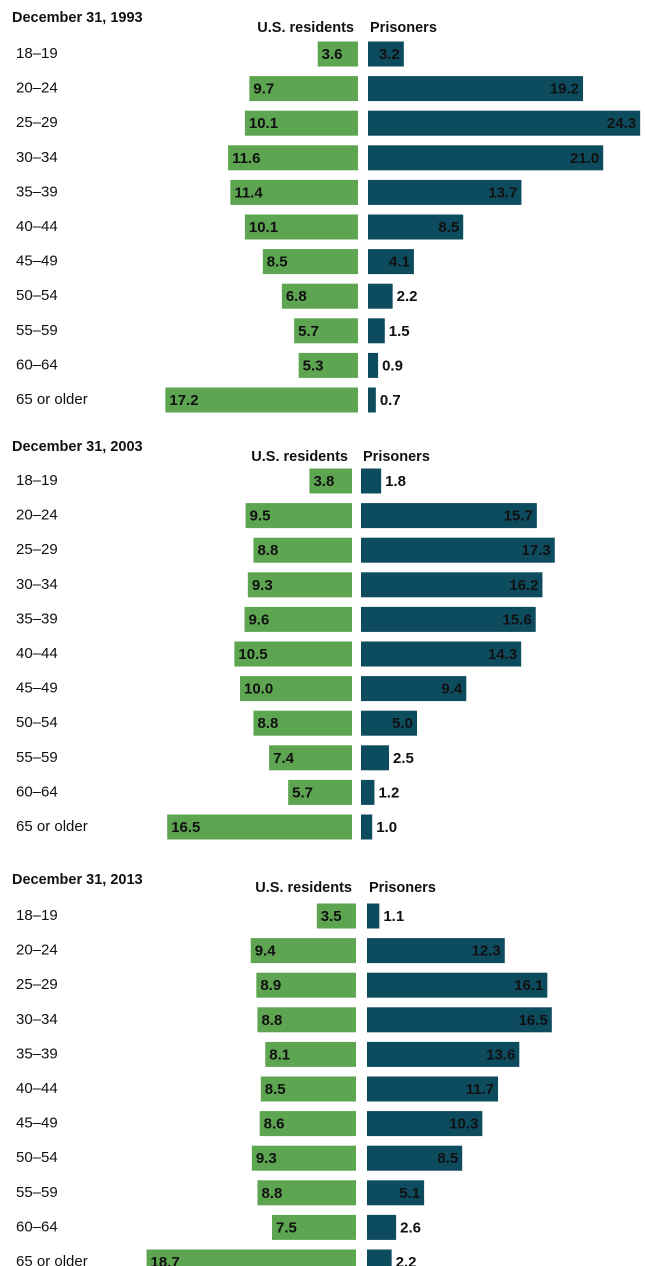  I want to click on value-label: 7.4, so click(284, 758).